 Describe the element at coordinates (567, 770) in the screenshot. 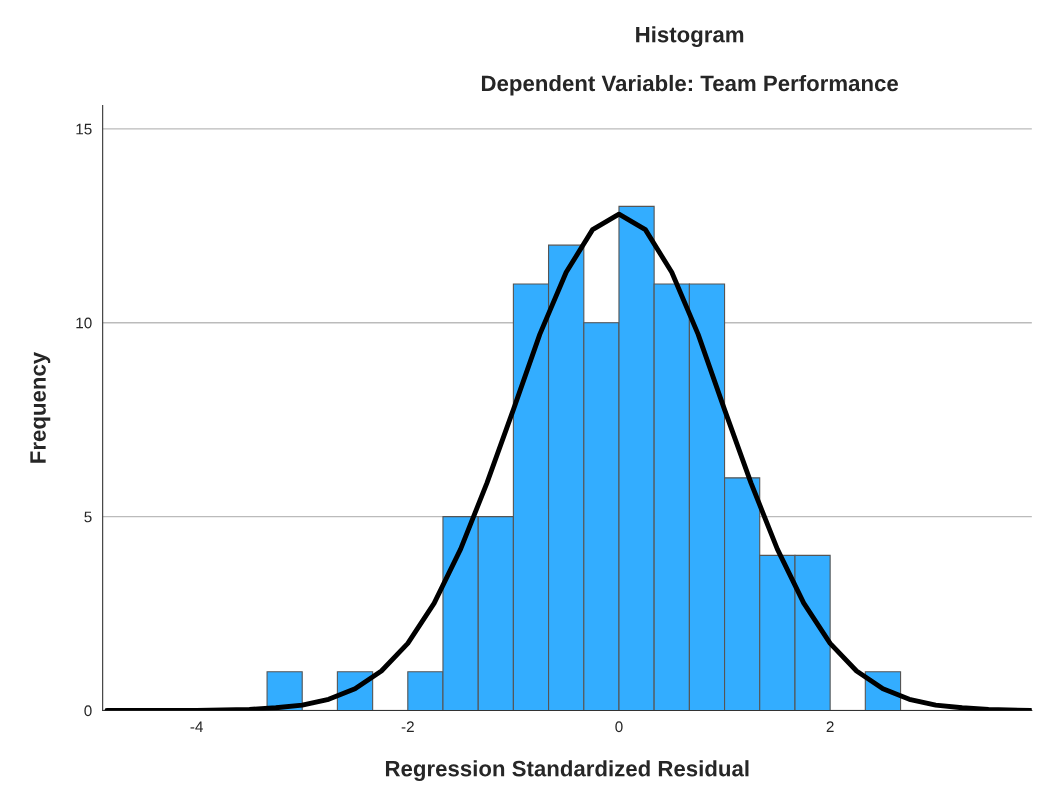

I see `x-axis-title: Regression Standardized Residual` at that location.